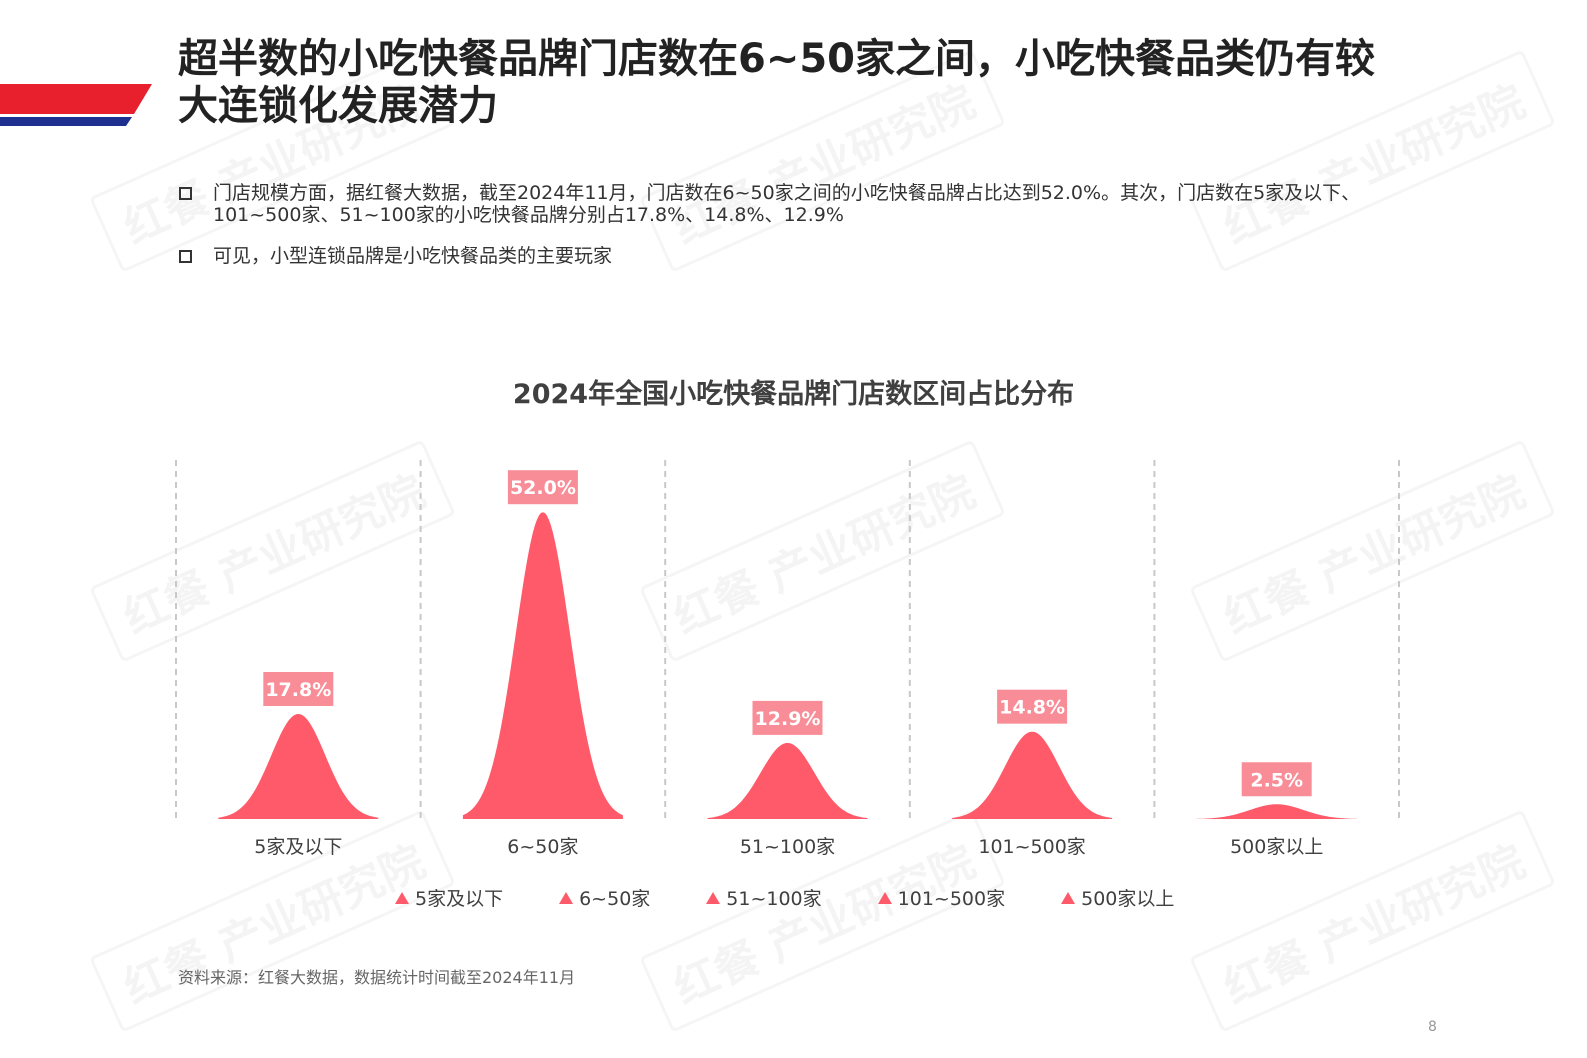  What do you see at coordinates (66, 121) in the screenshot?
I see `banner-blue-stripe` at bounding box center [66, 121].